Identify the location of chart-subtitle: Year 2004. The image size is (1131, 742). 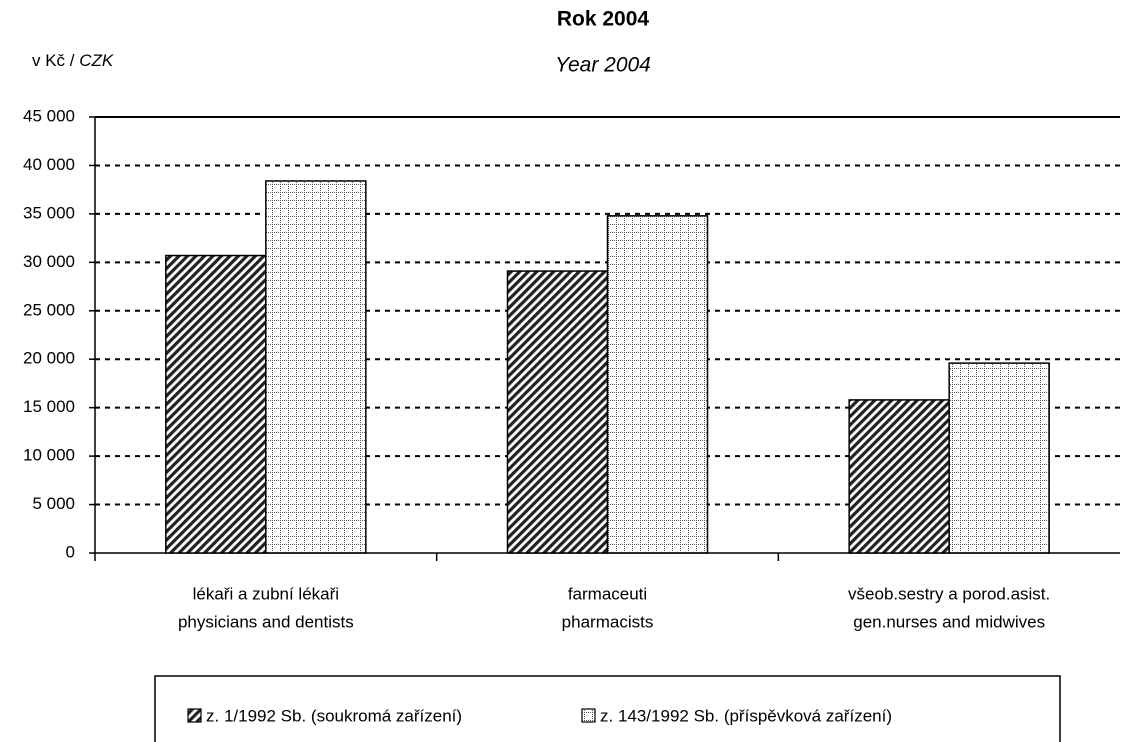
(603, 65).